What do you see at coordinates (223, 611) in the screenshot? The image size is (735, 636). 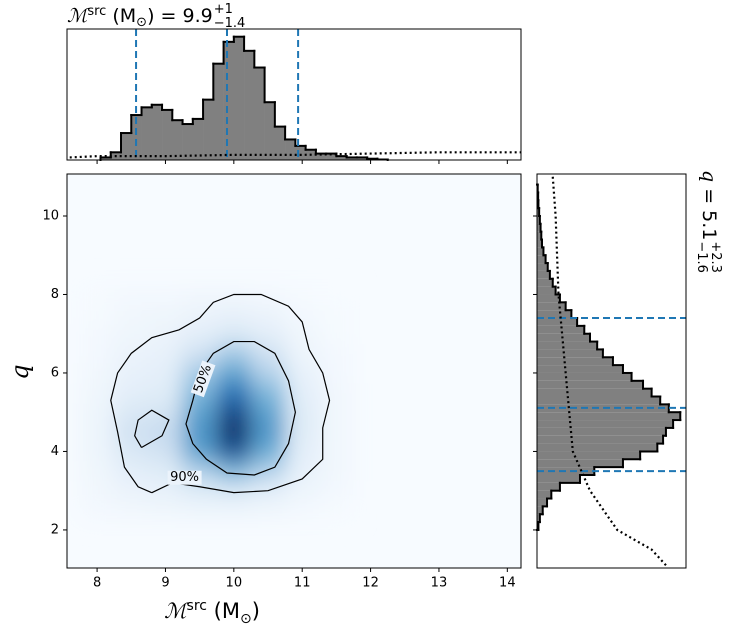 I see `label-part: (M` at bounding box center [223, 611].